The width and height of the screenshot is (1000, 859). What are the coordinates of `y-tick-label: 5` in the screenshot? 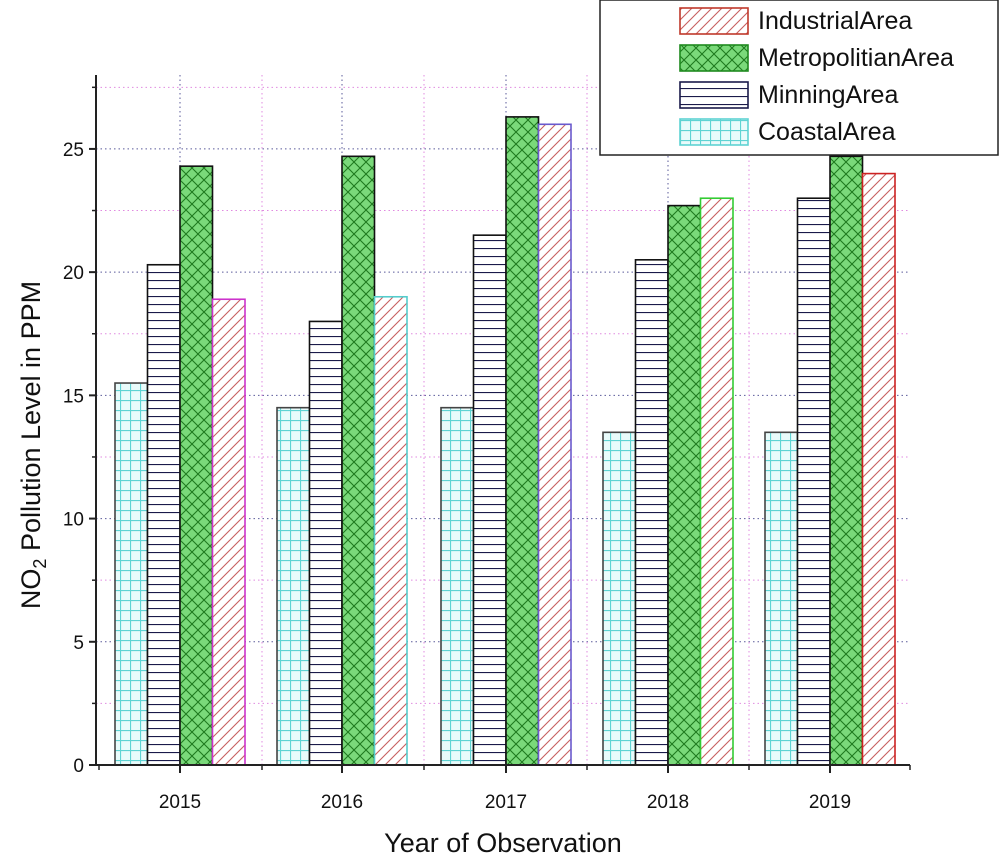 It's located at (78, 643).